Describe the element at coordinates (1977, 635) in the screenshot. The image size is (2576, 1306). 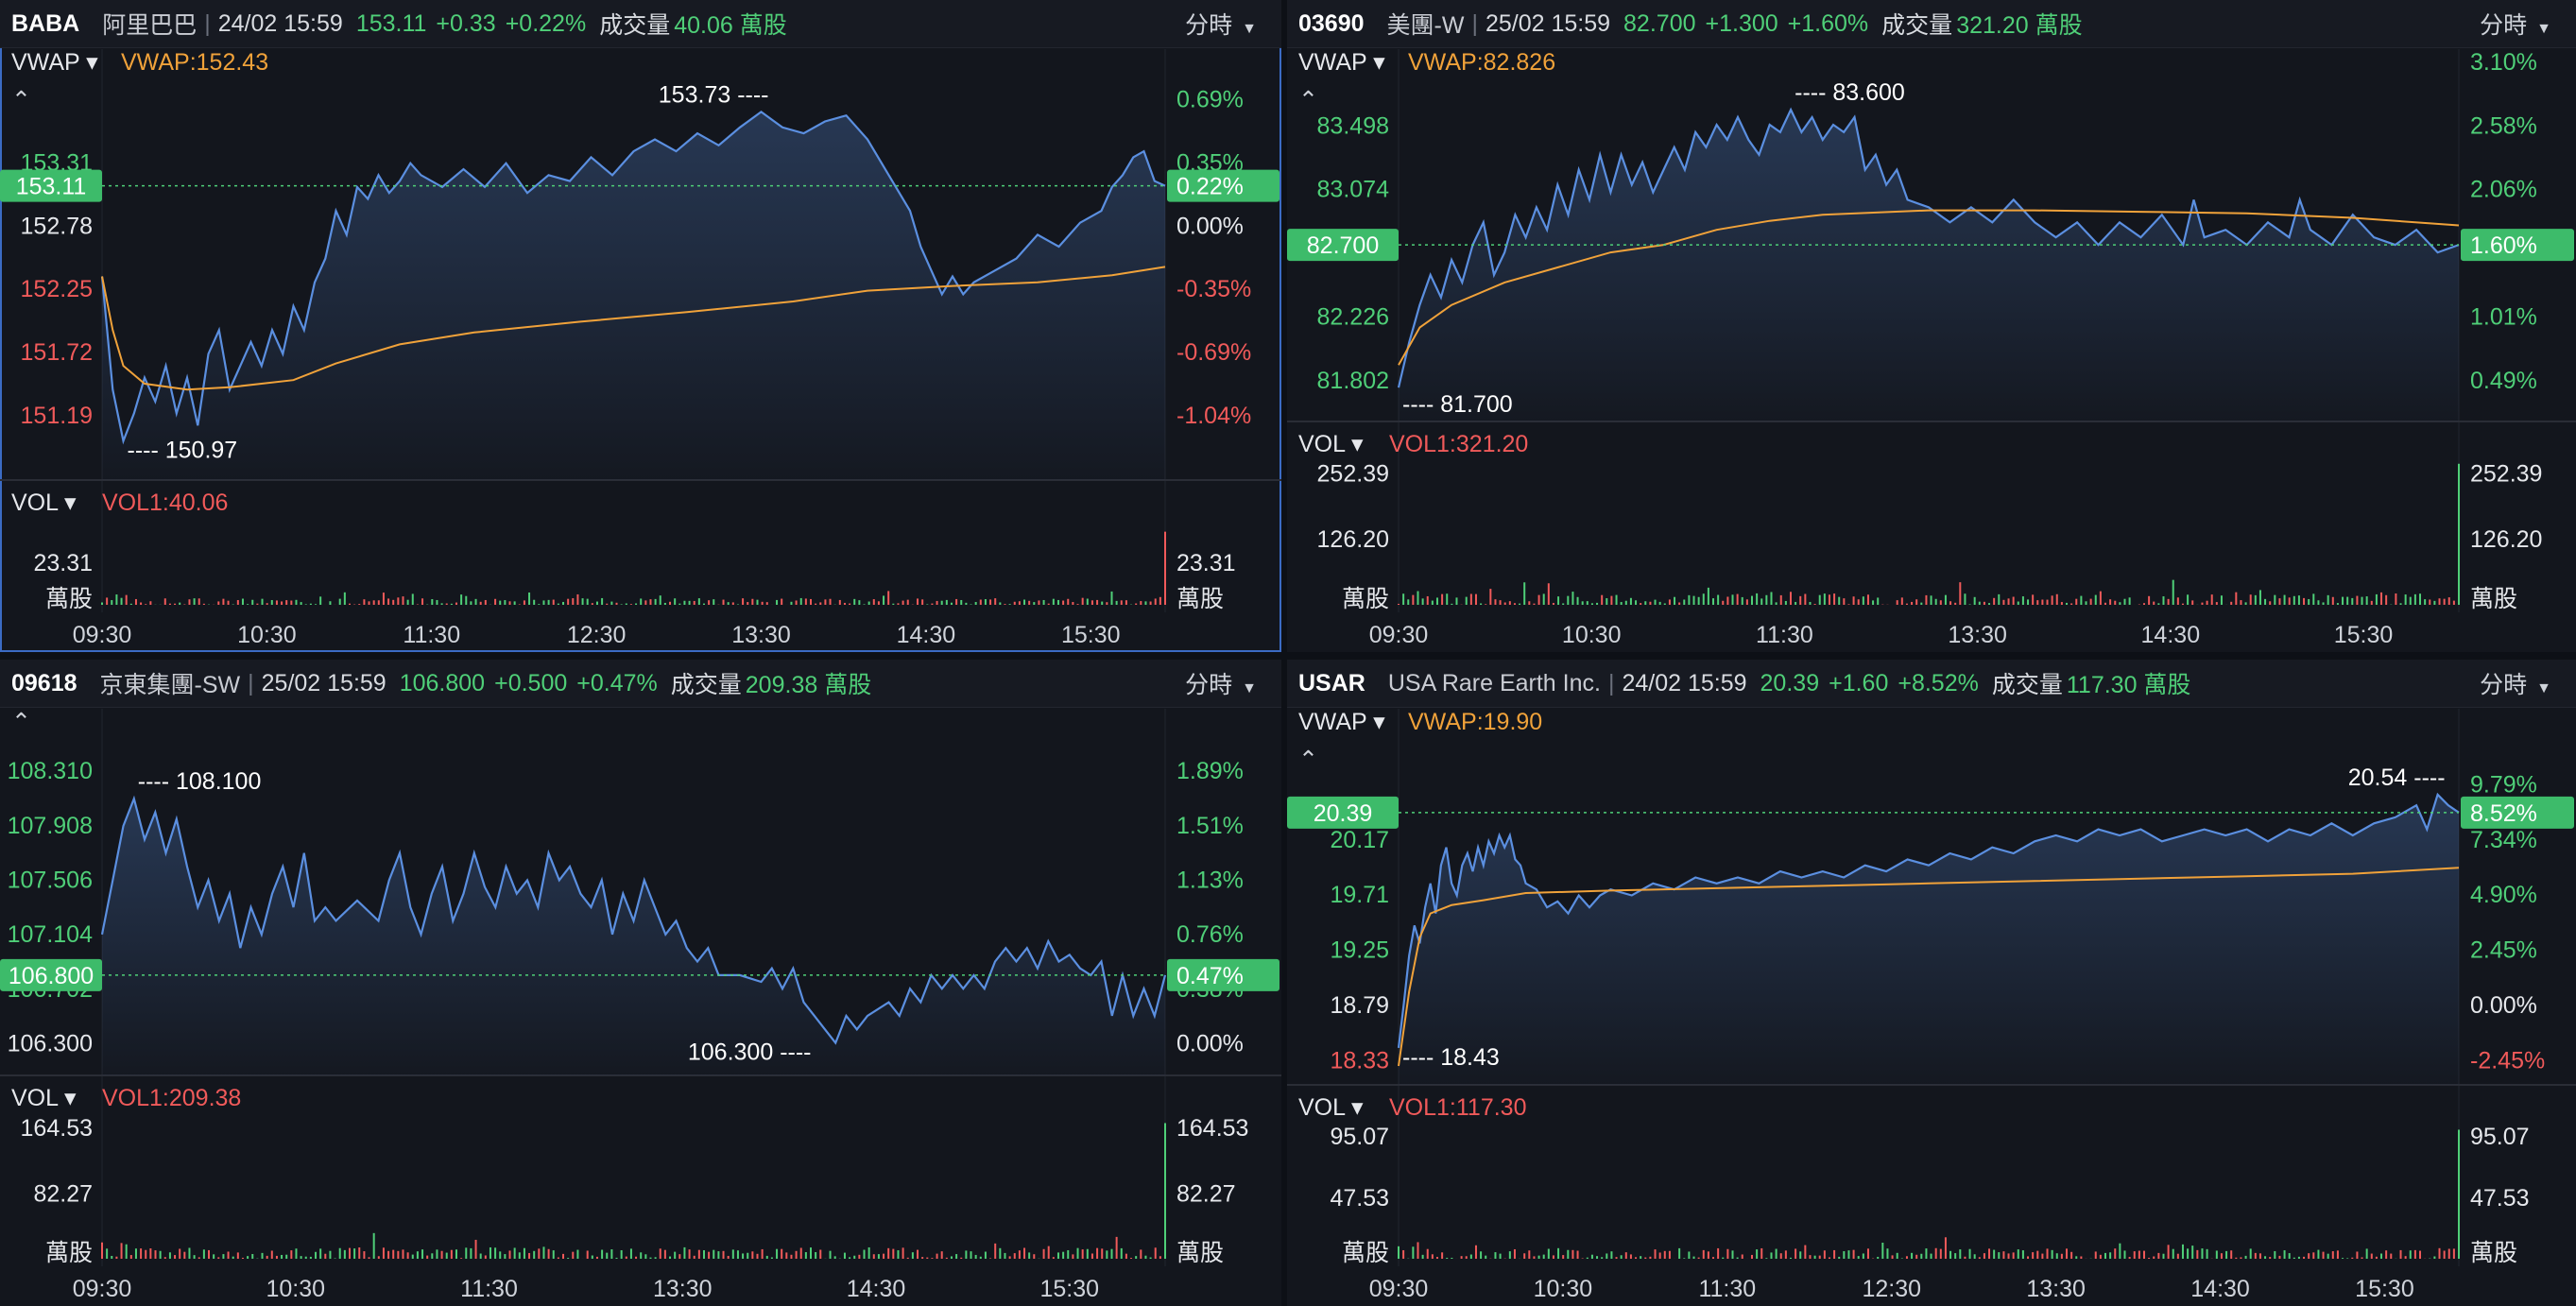
I see `time-tick-label: 13:30` at that location.